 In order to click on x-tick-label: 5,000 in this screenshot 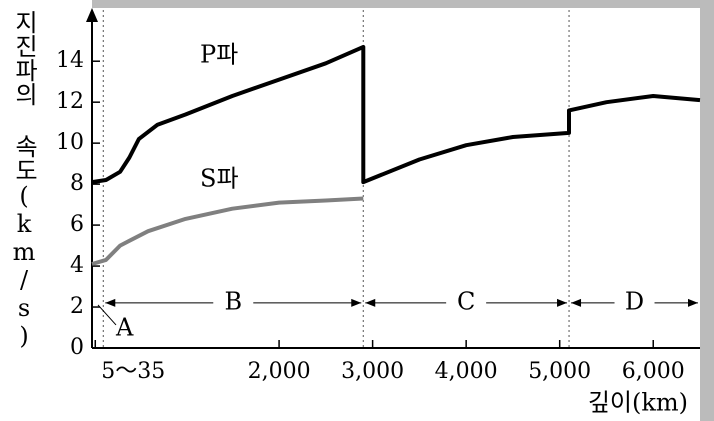, I will do `click(559, 371)`.